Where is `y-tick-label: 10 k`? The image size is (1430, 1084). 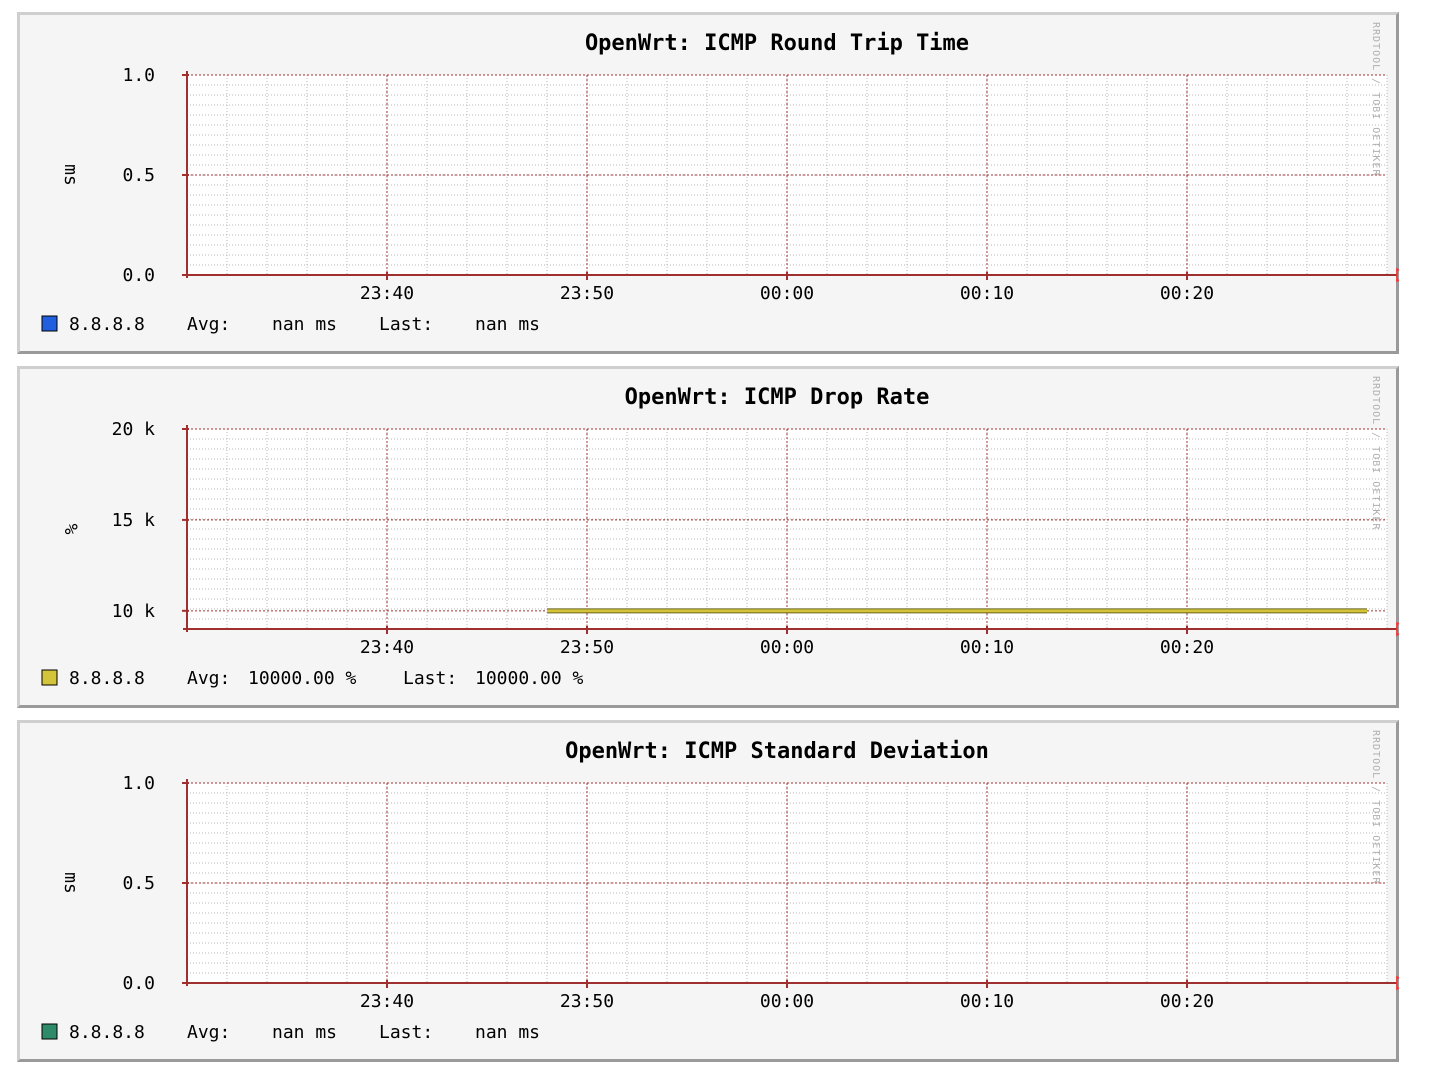
y-tick-label: 10 k is located at coordinates (134, 611).